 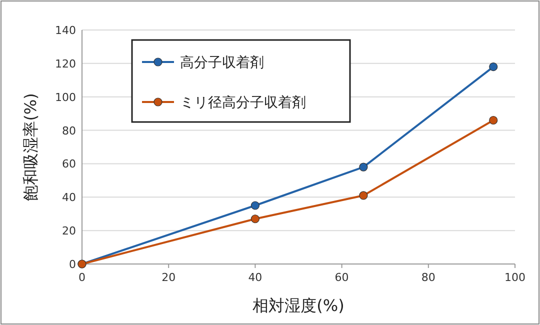 What do you see at coordinates (243, 103) in the screenshot?
I see `legend-label: ミリ径高分子収着剤` at bounding box center [243, 103].